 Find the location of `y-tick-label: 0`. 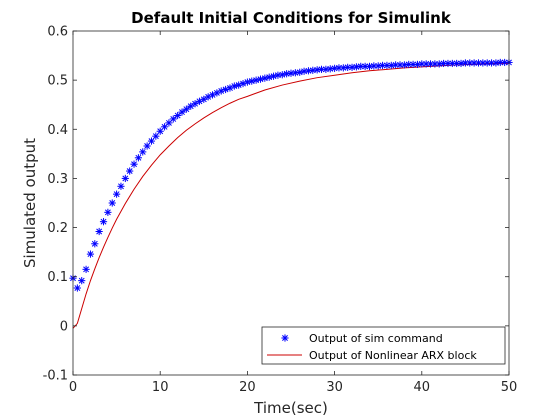

y-tick-label: 0 is located at coordinates (64, 326).